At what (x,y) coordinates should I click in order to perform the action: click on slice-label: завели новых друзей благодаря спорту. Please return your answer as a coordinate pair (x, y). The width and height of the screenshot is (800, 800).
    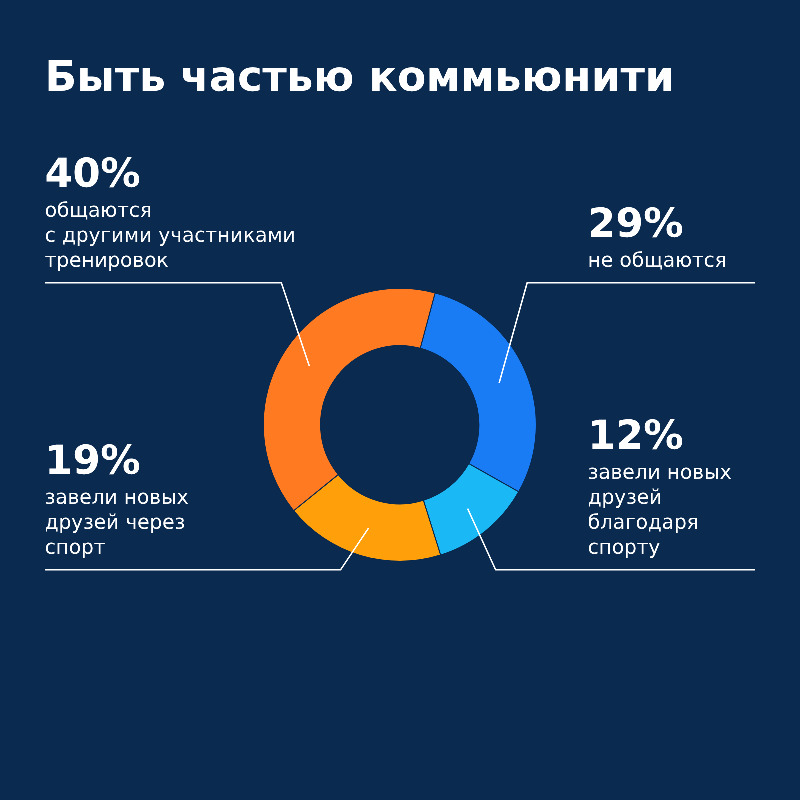
    Looking at the image, I should click on (660, 509).